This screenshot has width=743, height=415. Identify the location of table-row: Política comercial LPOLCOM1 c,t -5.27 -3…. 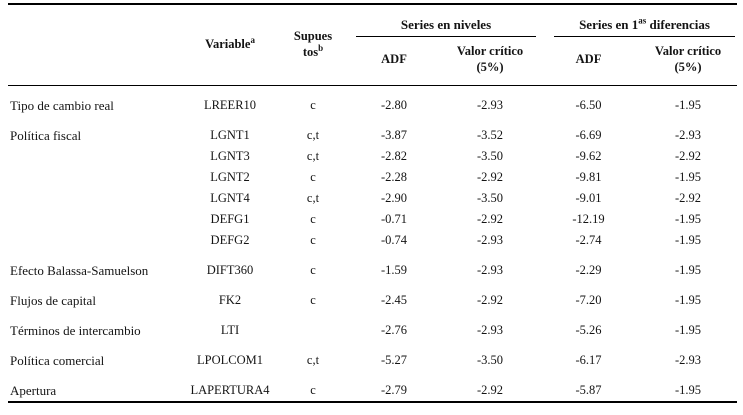
(372, 356).